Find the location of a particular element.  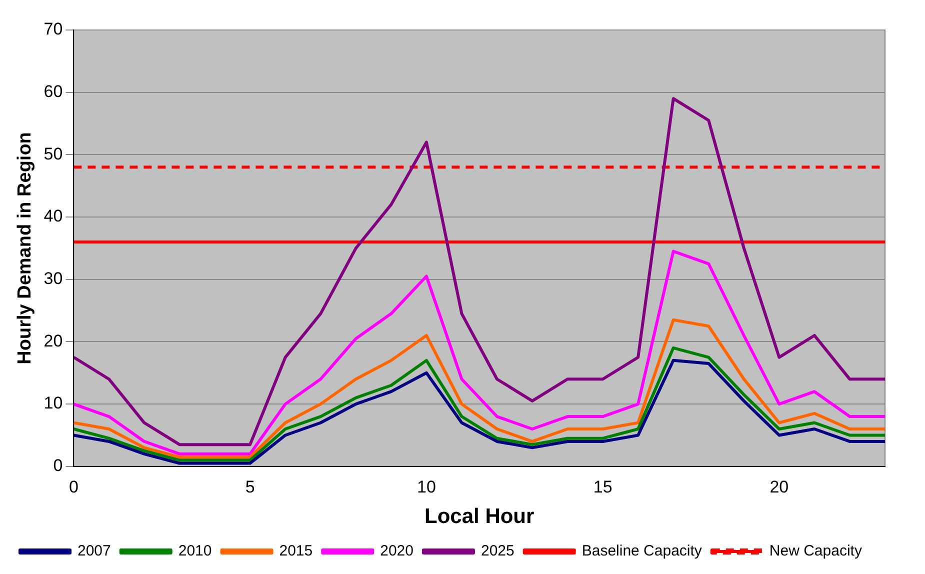

legend-label: Baseline Capacity is located at coordinates (642, 551).